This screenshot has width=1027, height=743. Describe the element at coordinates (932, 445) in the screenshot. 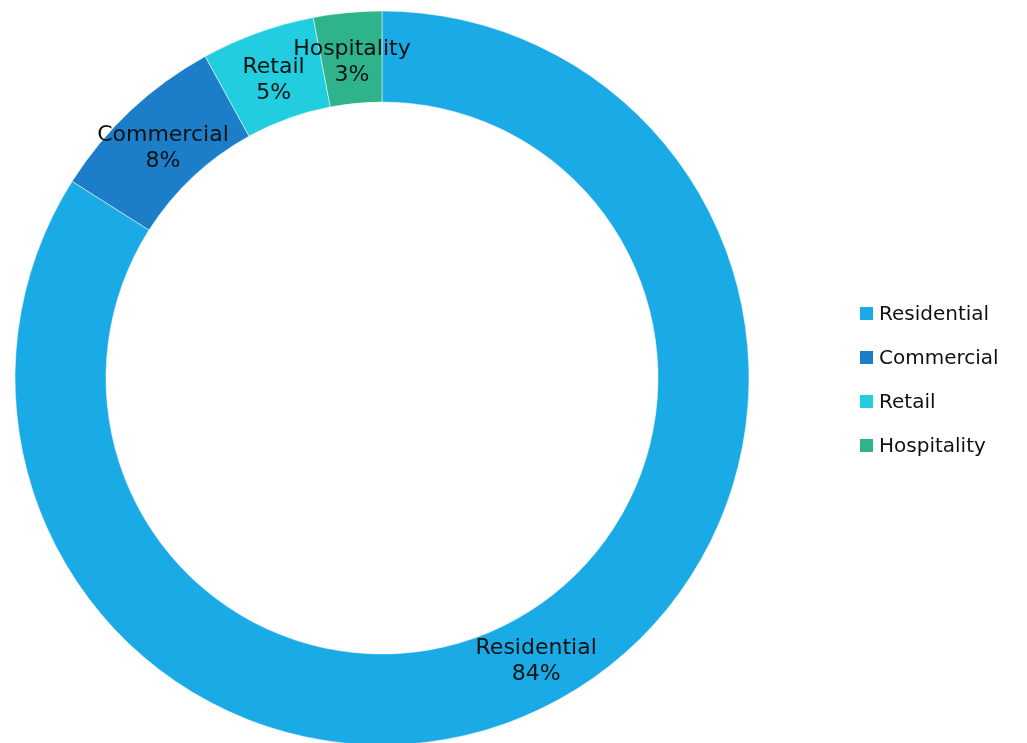

I see `legend-label: Hospitality` at that location.